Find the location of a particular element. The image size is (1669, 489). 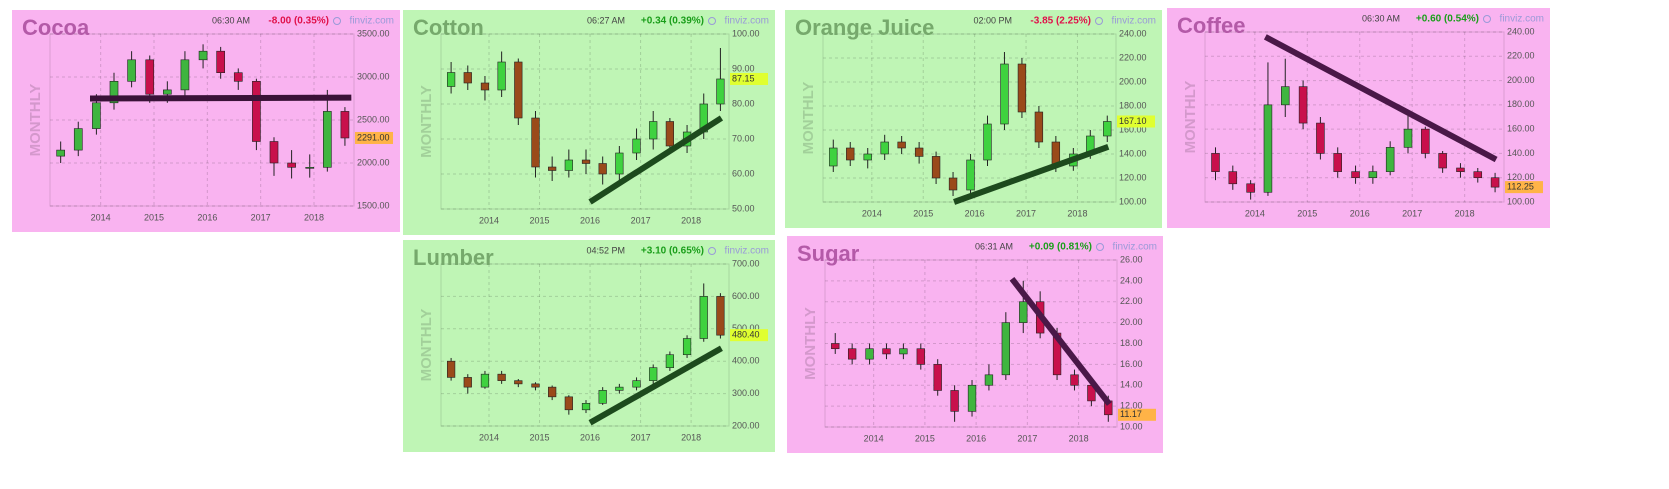

chart-title: Cotton is located at coordinates (448, 27).